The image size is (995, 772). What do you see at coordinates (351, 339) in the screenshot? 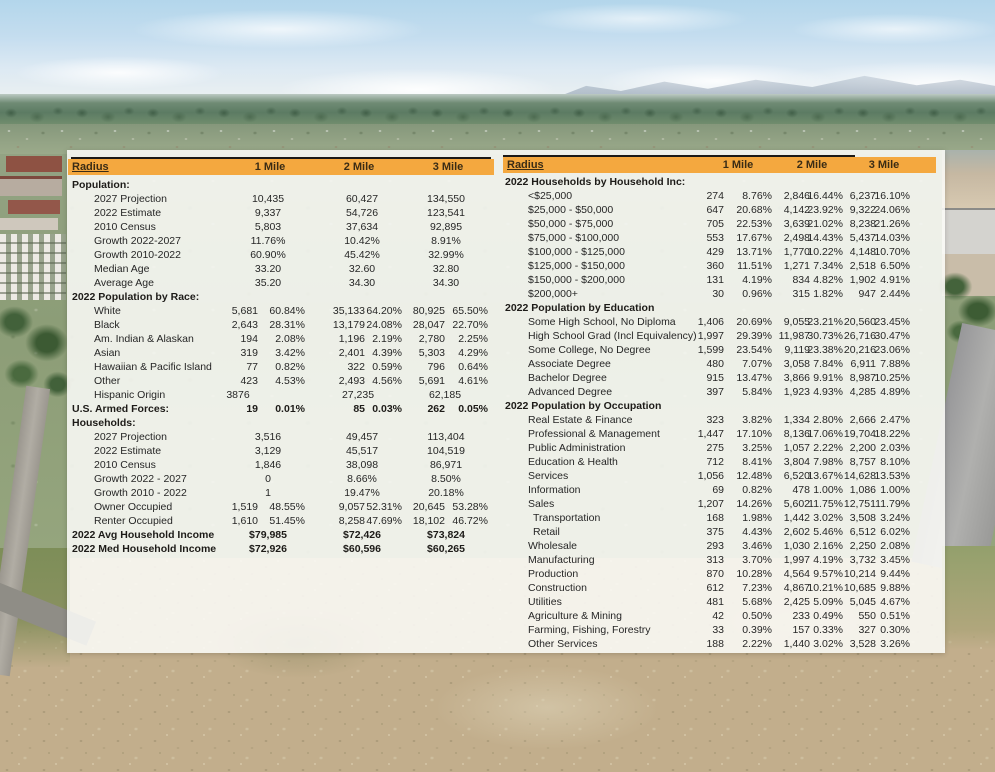
I see `cell-value: 1,196` at bounding box center [351, 339].